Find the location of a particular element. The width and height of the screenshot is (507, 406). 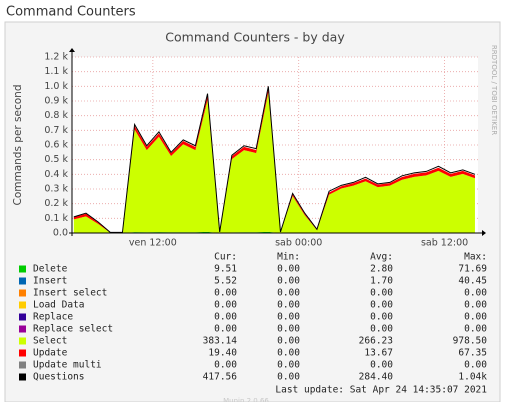

y-tick-label: 1.0 k is located at coordinates (56, 86).